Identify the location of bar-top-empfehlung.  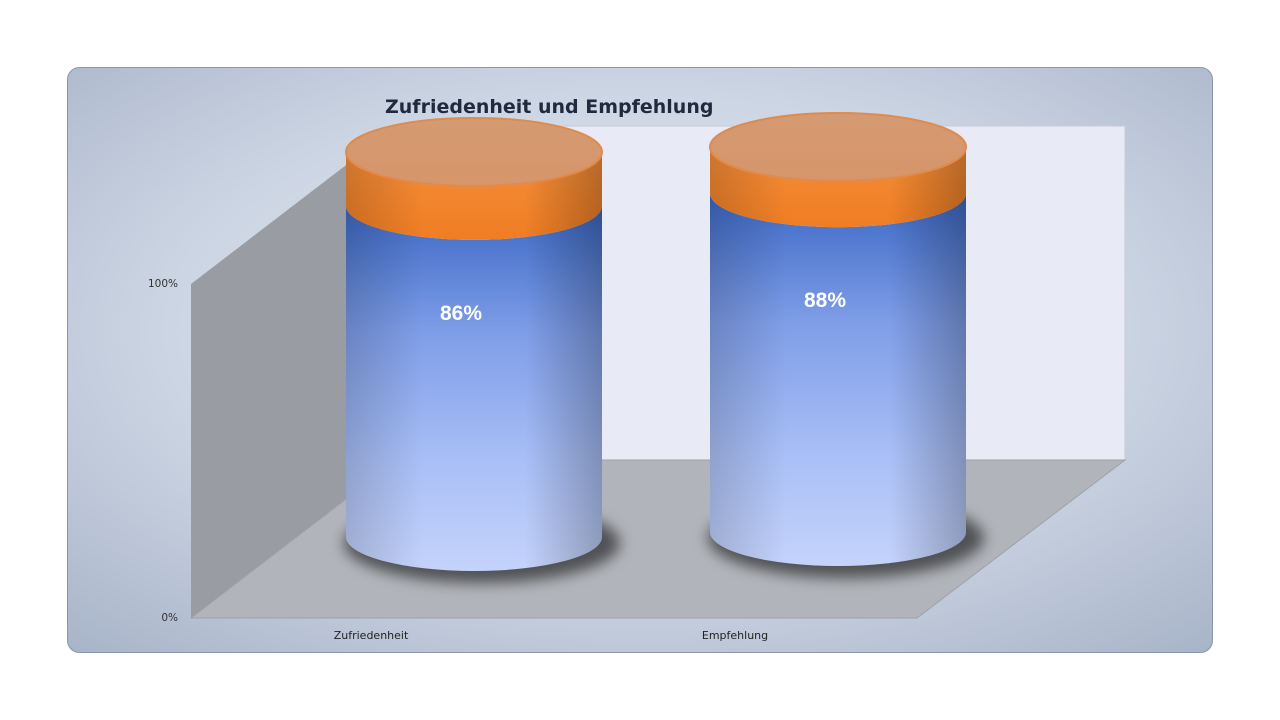
(838, 147).